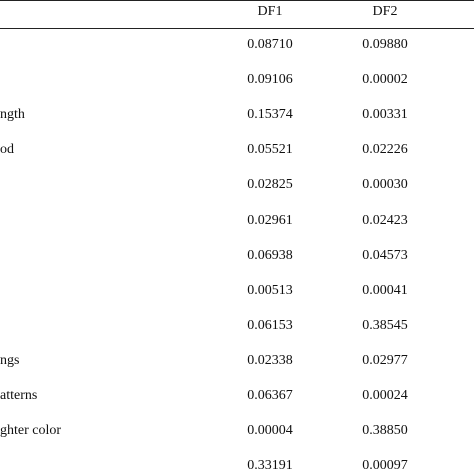 Image resolution: width=474 pixels, height=474 pixels. Describe the element at coordinates (7, 150) in the screenshot. I see `row-label: od` at that location.